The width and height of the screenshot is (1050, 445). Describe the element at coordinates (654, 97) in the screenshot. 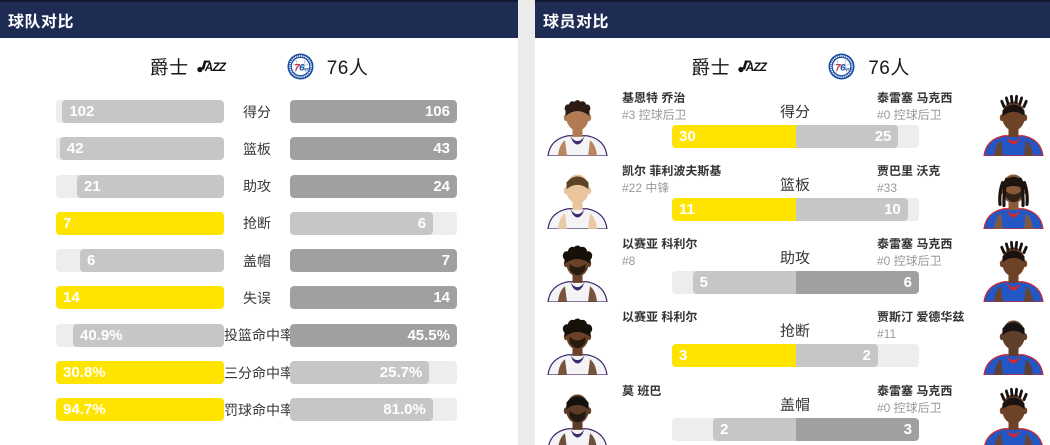

I see `home-player-name: 基恩特 乔治` at that location.